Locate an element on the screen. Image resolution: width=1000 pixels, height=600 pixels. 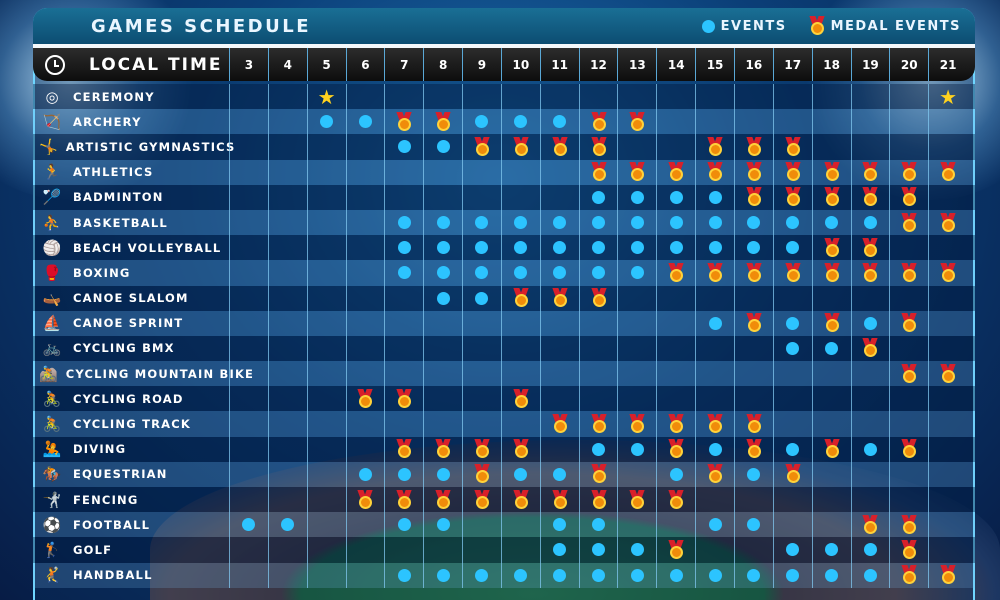
legend-medal-events-label: MEDAL EVENTS is located at coordinates (895, 26).